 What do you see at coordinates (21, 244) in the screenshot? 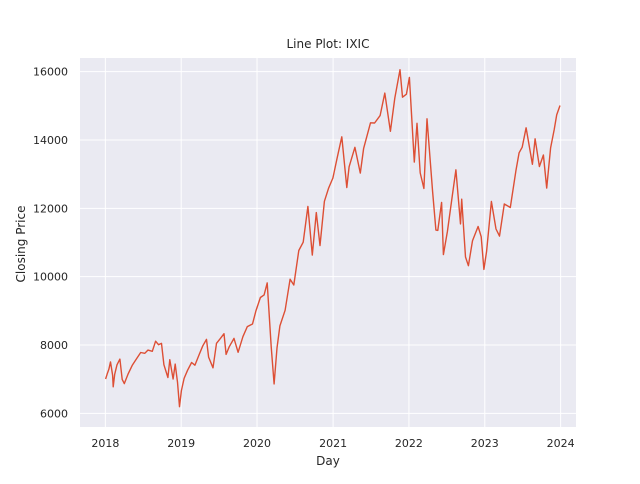
I see `y-axis-label: Closing Price` at bounding box center [21, 244].